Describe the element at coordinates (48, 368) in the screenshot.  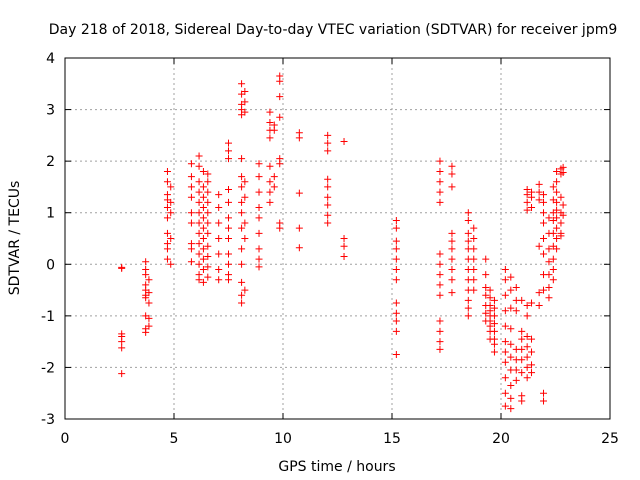
I see `y-tick-label: -2` at that location.